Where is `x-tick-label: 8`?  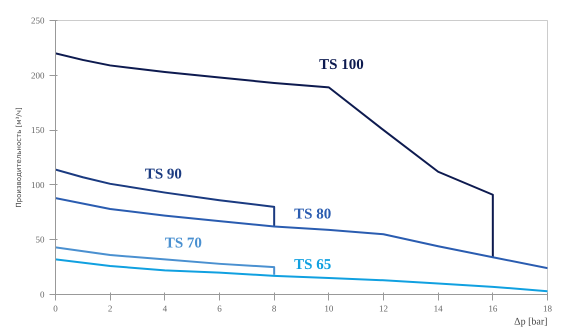 x-tick-label: 8 is located at coordinates (274, 309).